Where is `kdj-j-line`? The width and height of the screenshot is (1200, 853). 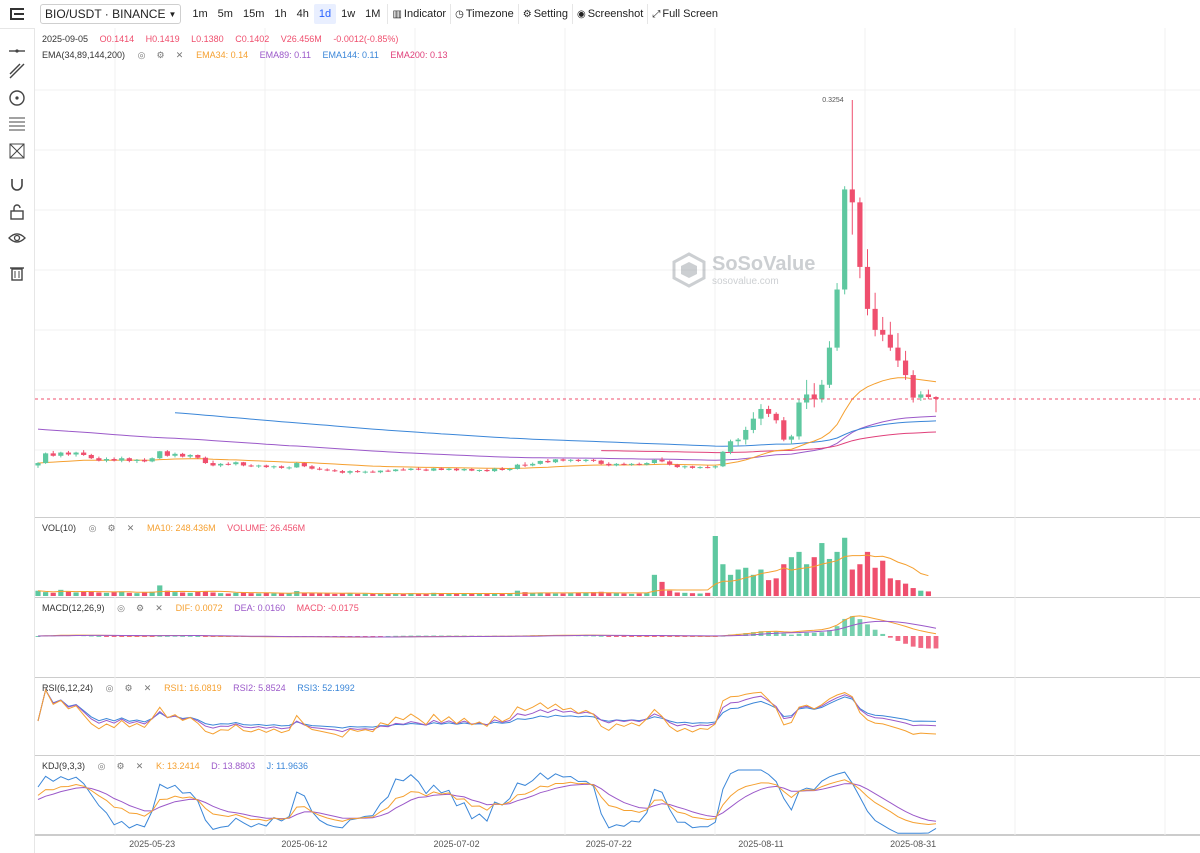
kdj-j-line is located at coordinates (487, 801).